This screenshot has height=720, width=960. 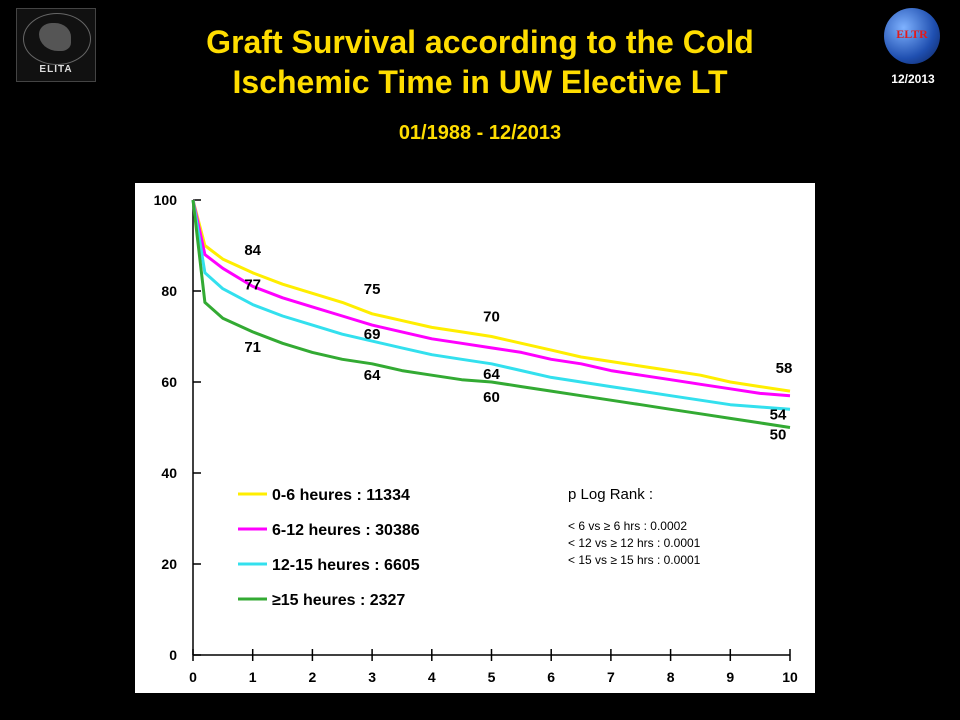 I want to click on x-tick-label: 4, so click(x=432, y=677).